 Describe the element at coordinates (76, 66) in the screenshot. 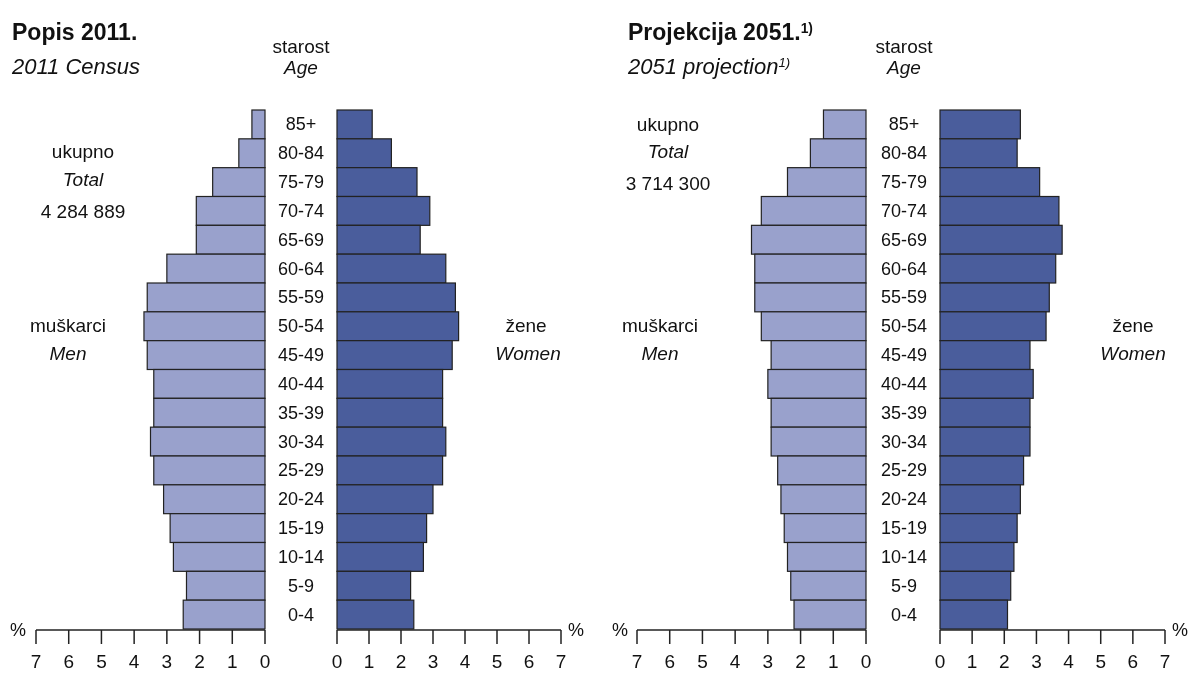

I see `chart-subtitle: 2011 Census` at that location.